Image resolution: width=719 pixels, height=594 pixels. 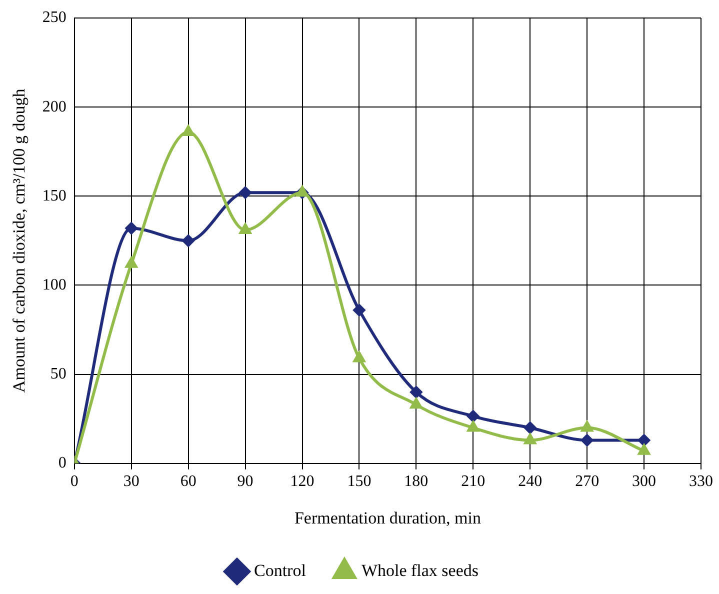 I want to click on x-tick-label: 60, so click(x=188, y=481).